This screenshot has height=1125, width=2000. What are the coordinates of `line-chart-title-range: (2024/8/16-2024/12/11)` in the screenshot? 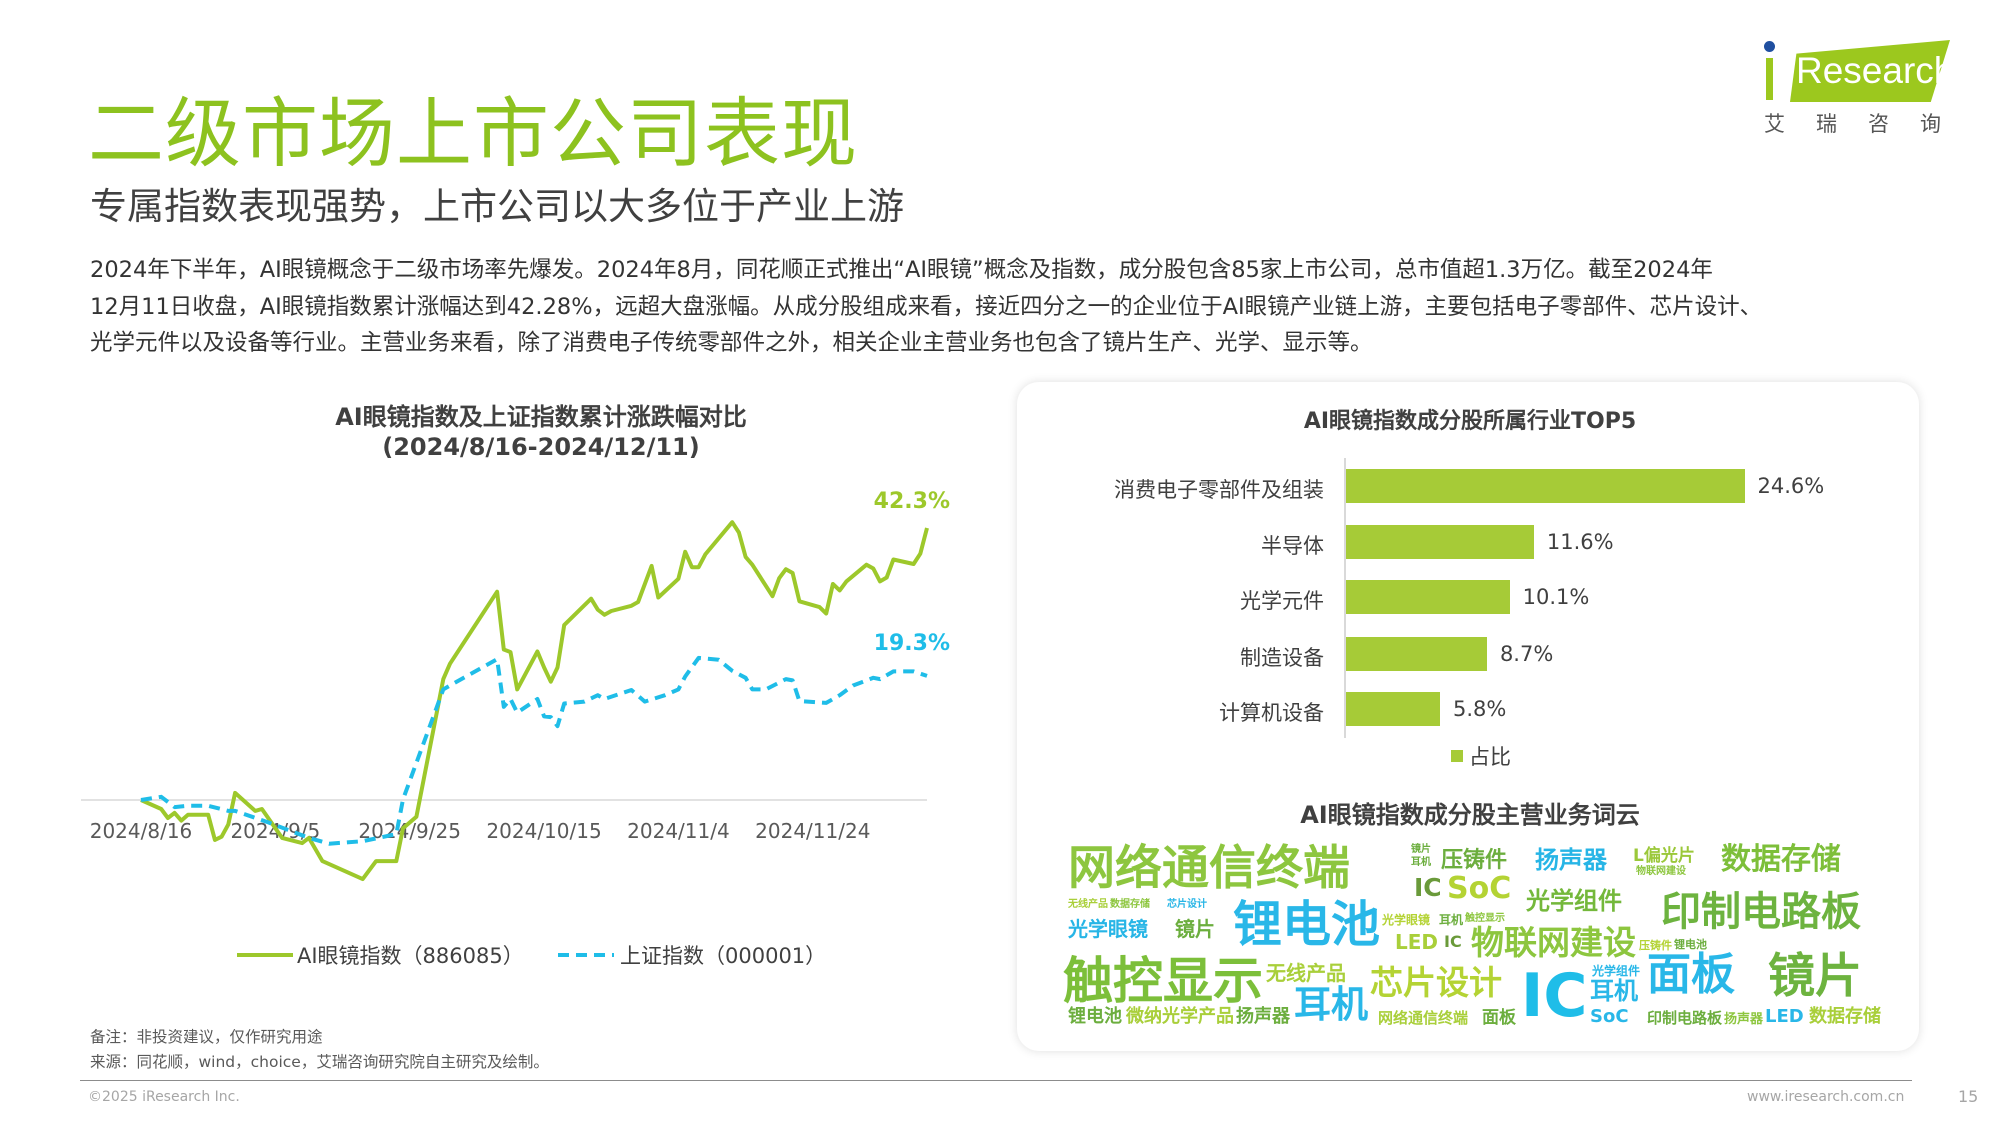 It's located at (541, 447).